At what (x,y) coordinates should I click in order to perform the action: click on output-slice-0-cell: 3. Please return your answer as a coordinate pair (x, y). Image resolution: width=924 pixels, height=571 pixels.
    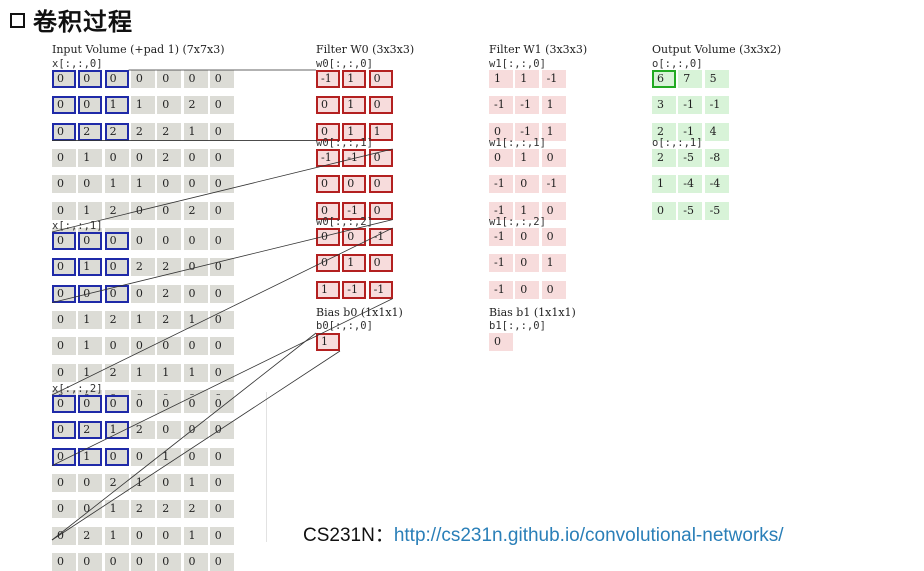
    Looking at the image, I should click on (664, 105).